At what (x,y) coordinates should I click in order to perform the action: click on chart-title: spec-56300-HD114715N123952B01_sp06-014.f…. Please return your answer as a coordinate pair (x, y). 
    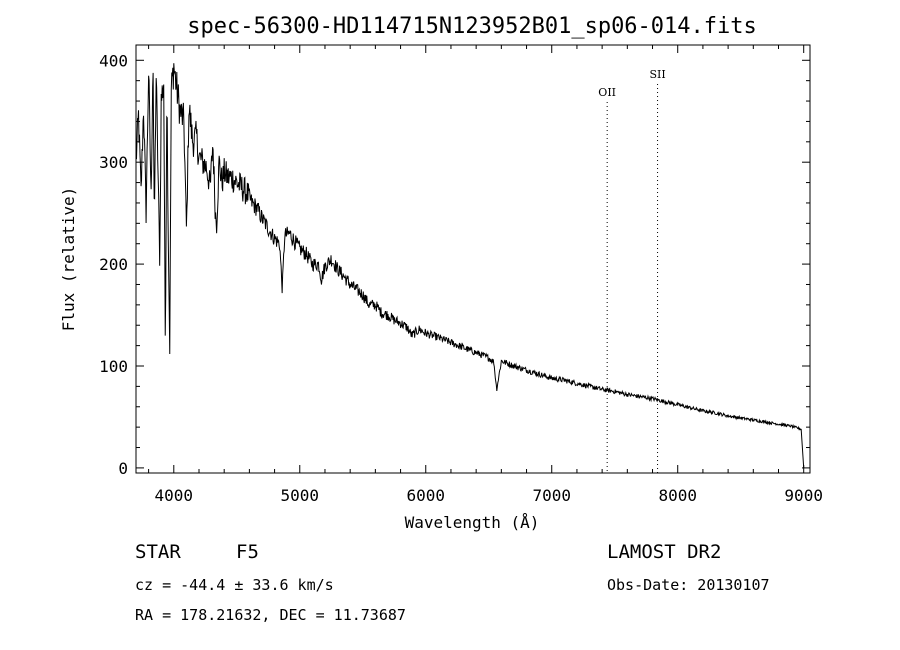
    Looking at the image, I should click on (472, 26).